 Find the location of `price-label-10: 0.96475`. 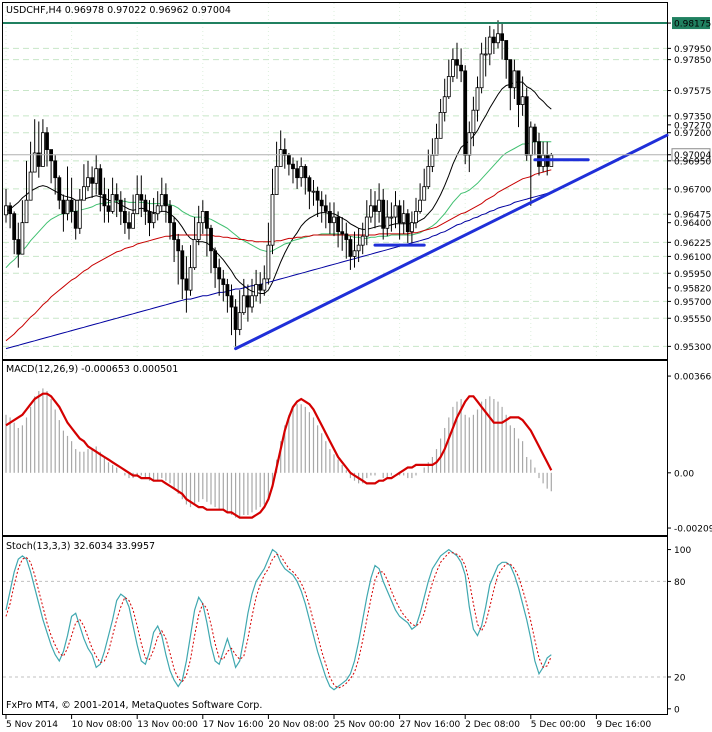

price-label-10: 0.96475 is located at coordinates (689, 216).